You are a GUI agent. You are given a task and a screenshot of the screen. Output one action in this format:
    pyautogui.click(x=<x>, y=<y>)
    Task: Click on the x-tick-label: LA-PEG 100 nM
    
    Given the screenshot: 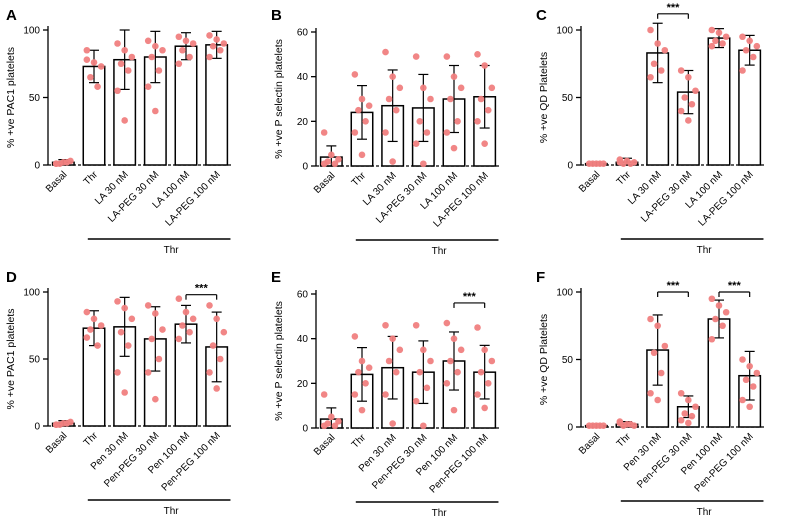 What is the action you would take?
    pyautogui.click(x=726, y=198)
    